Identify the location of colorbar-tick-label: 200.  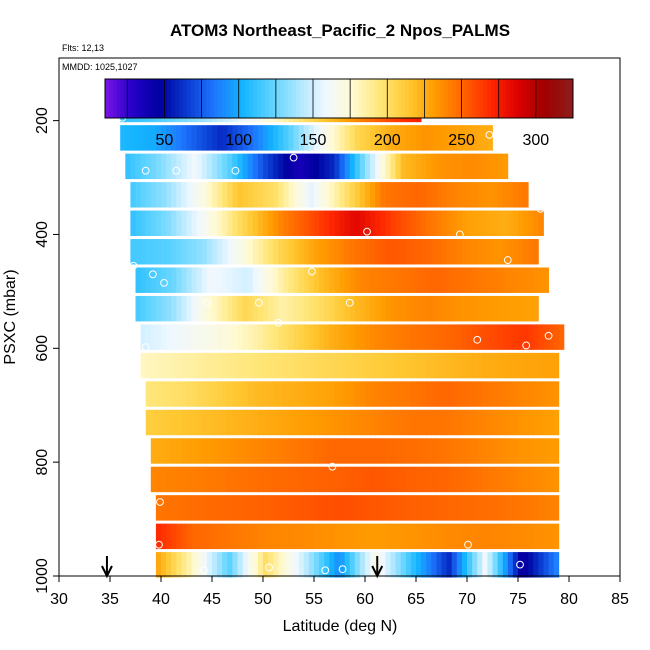
(387, 140).